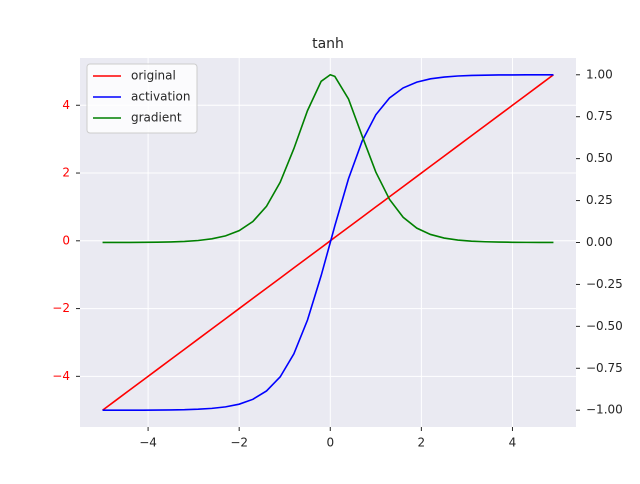 The image size is (640, 484). I want to click on y2-tick-label: 1.00, so click(599, 74).